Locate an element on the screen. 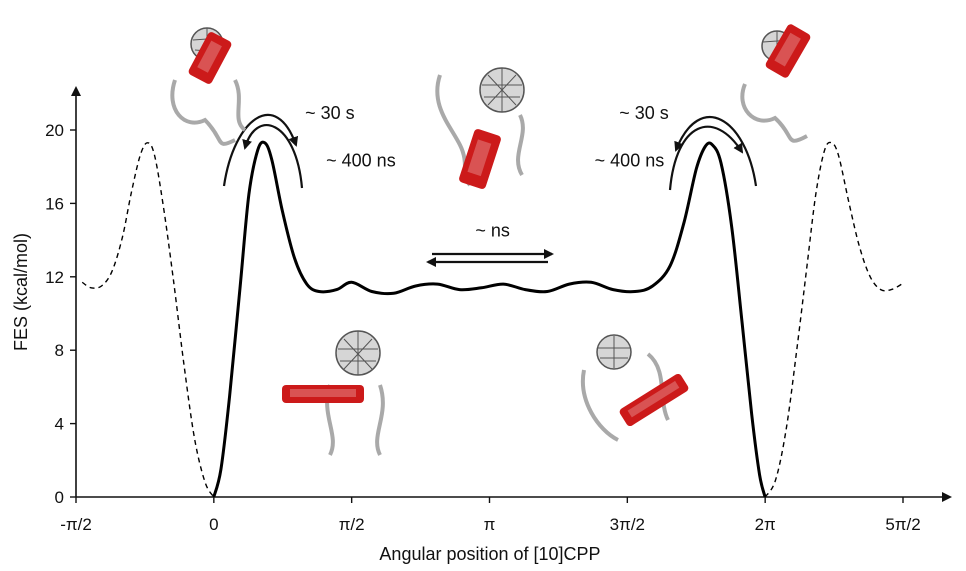 The width and height of the screenshot is (966, 571). molecule-structure-top-right is located at coordinates (775, 83).